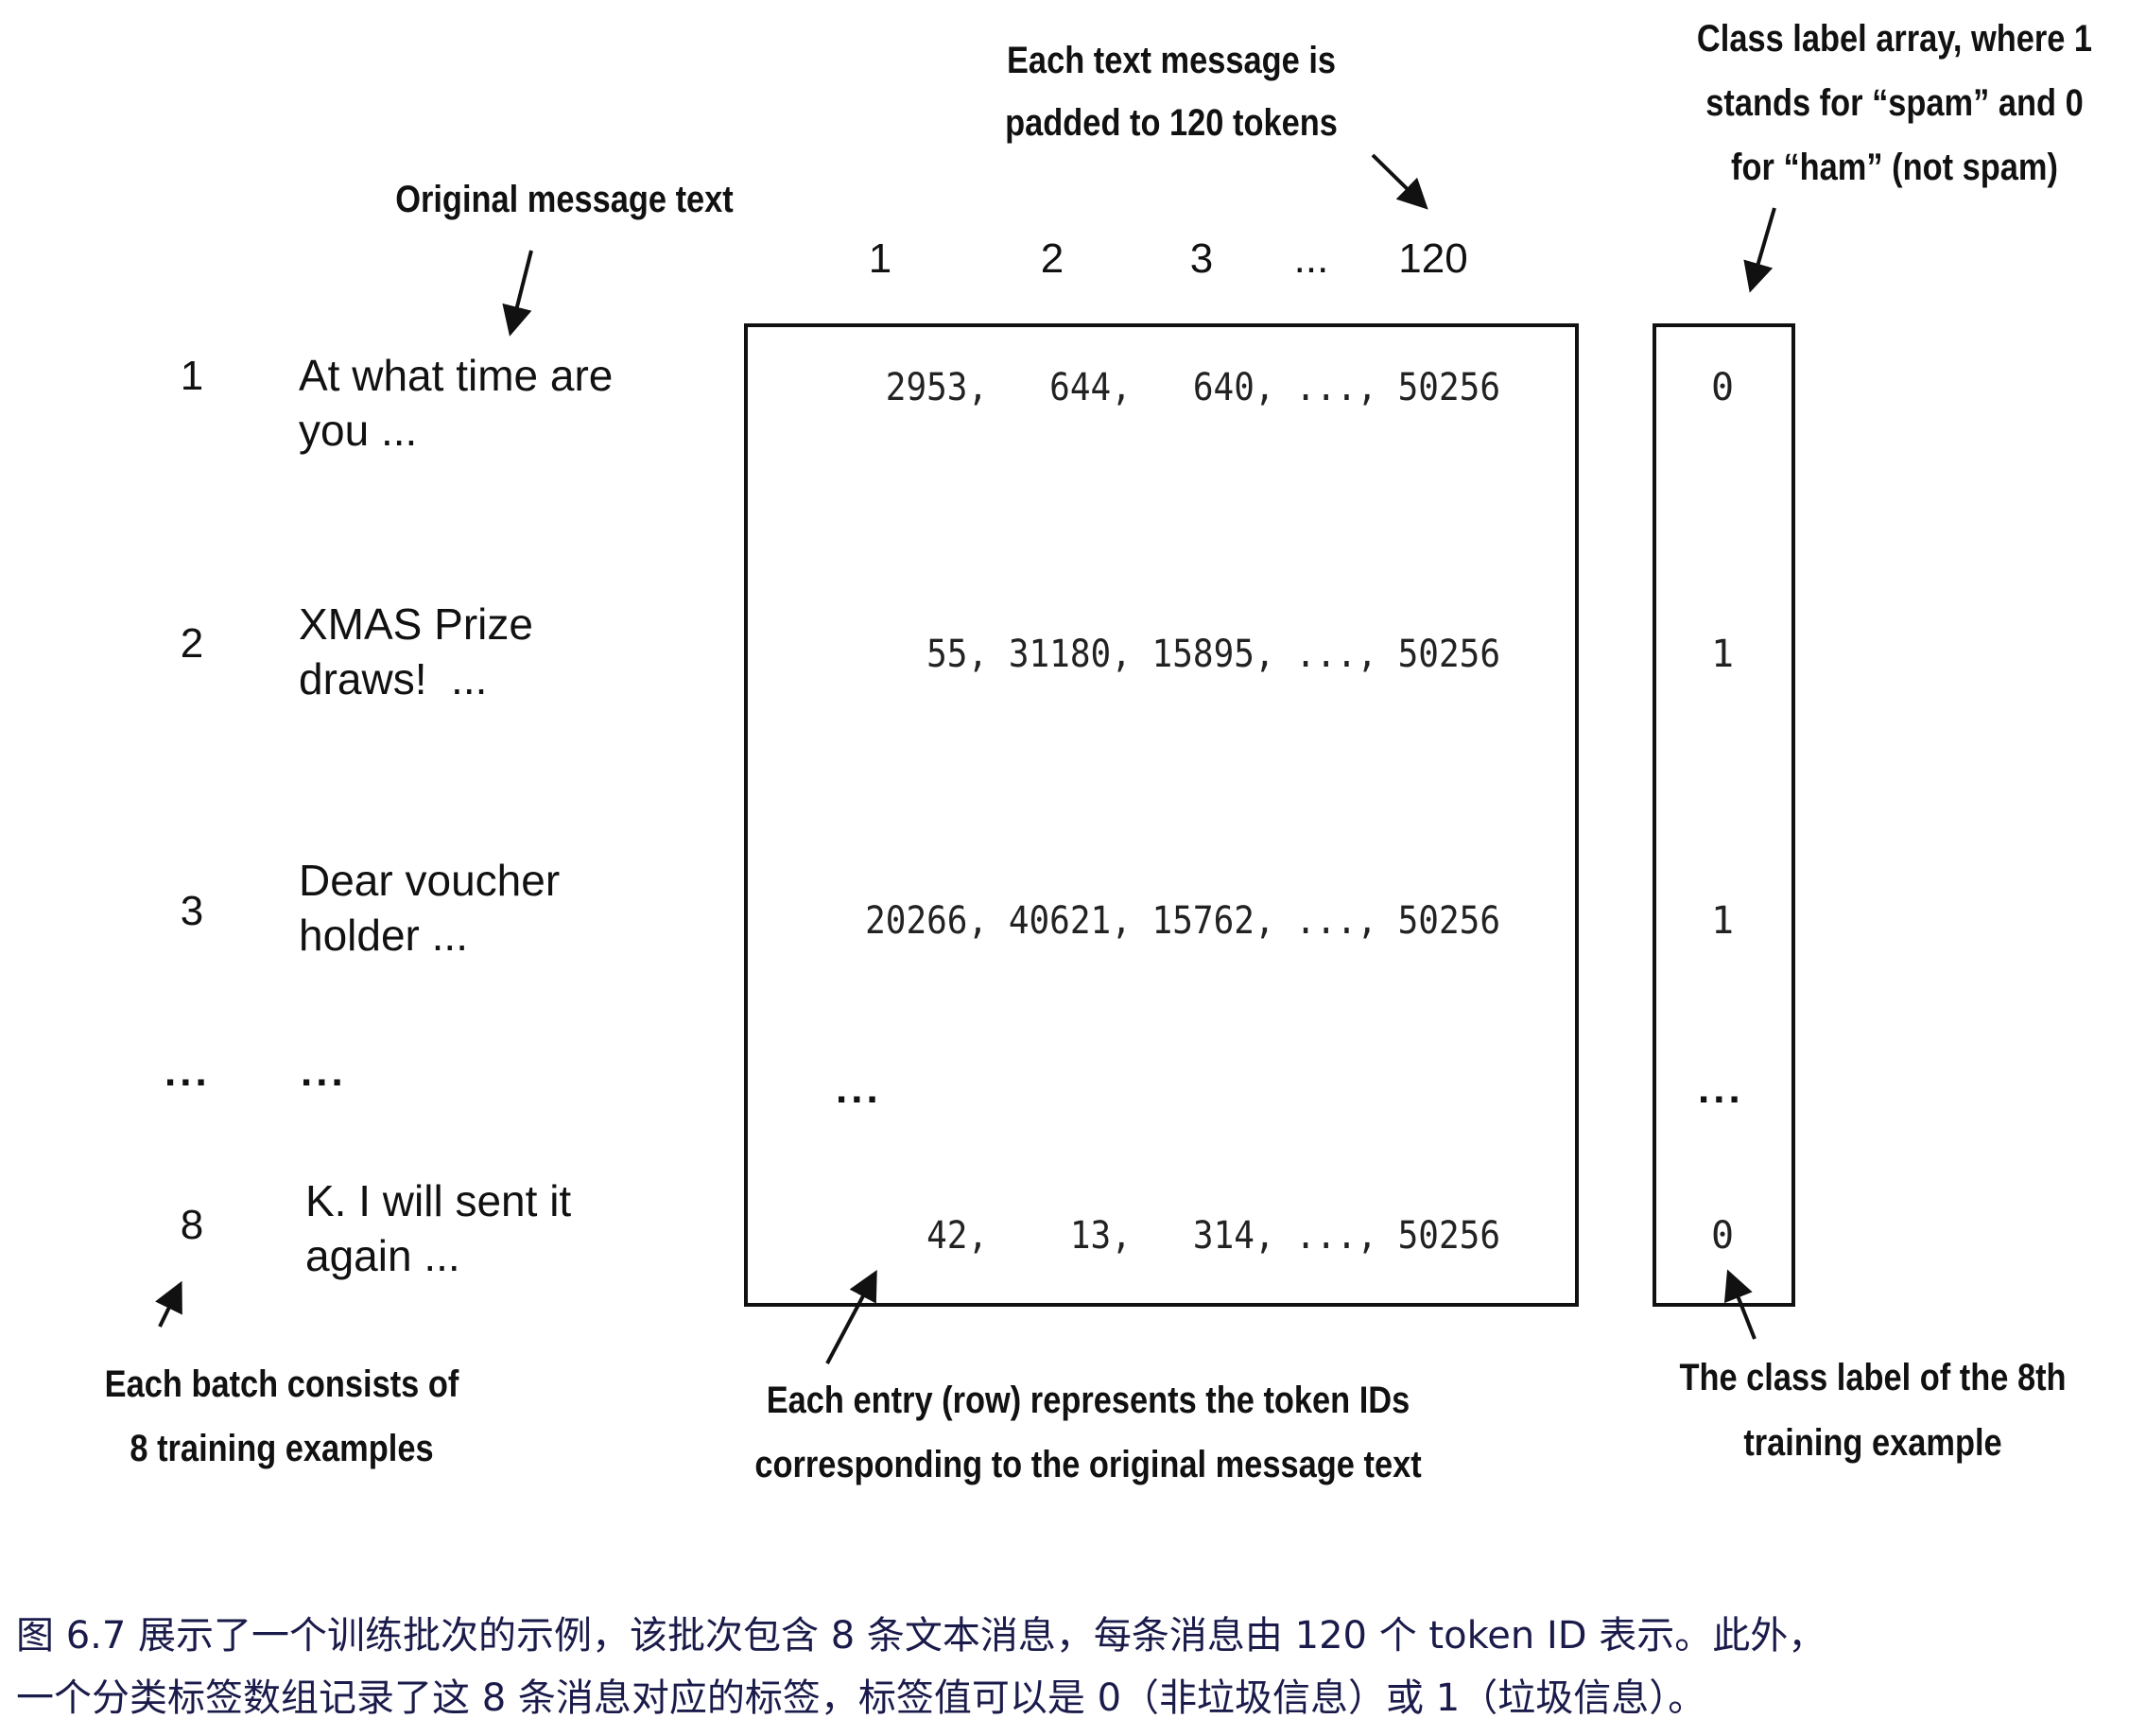 The height and width of the screenshot is (1736, 2146). What do you see at coordinates (192, 643) in the screenshot?
I see `row-index: 2` at bounding box center [192, 643].